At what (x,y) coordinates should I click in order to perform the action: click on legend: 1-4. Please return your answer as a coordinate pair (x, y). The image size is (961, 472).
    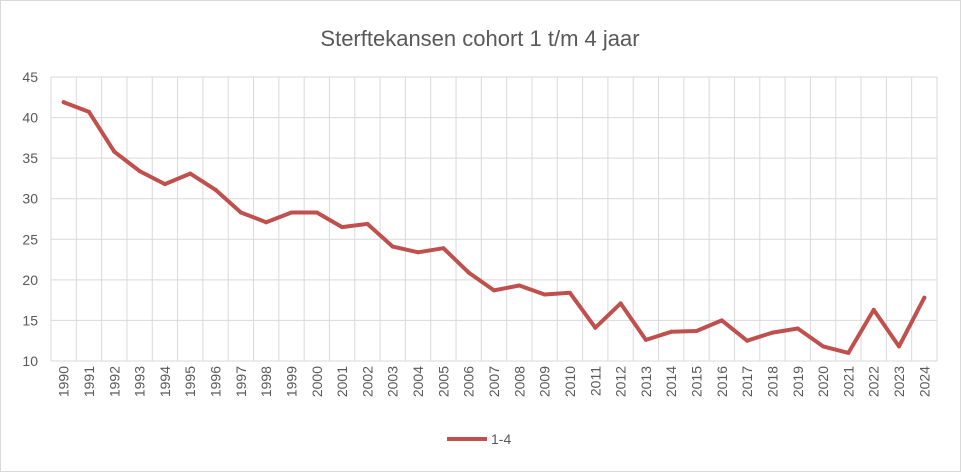
    Looking at the image, I should click on (479, 439).